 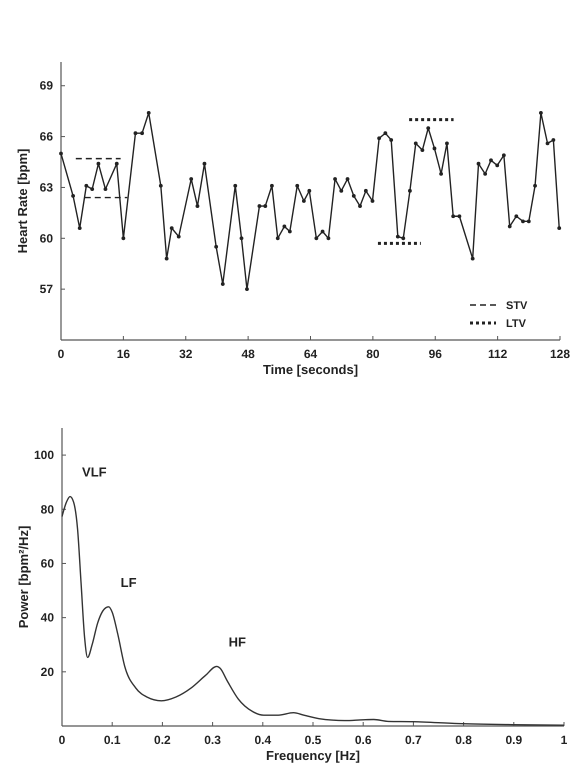 I want to click on annotation: VLF, so click(x=94, y=472).